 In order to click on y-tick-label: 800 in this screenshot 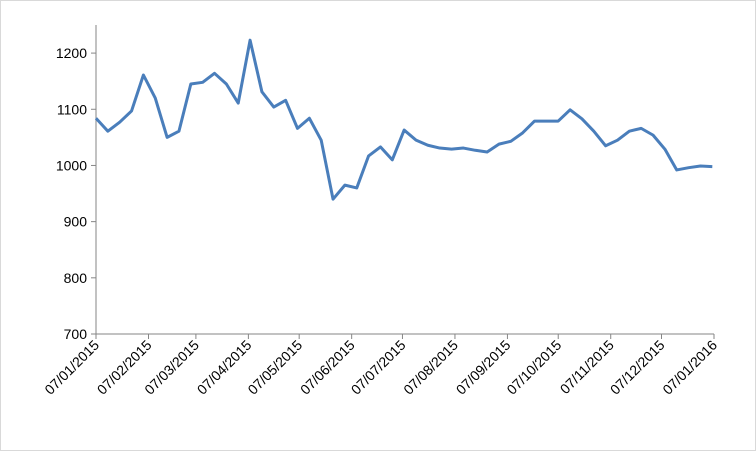, I will do `click(76, 278)`.